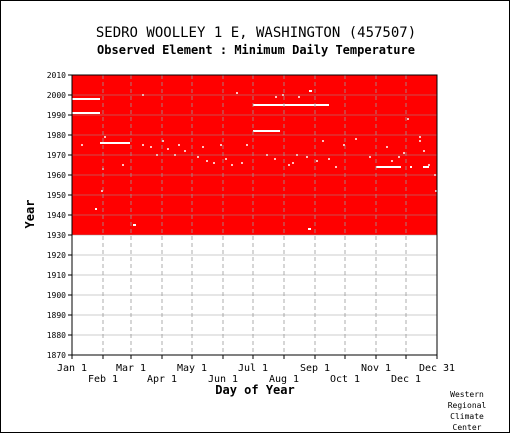 Image resolution: width=510 pixels, height=433 pixels. What do you see at coordinates (56, 175) in the screenshot?
I see `y-tick-label: 1960` at bounding box center [56, 175].